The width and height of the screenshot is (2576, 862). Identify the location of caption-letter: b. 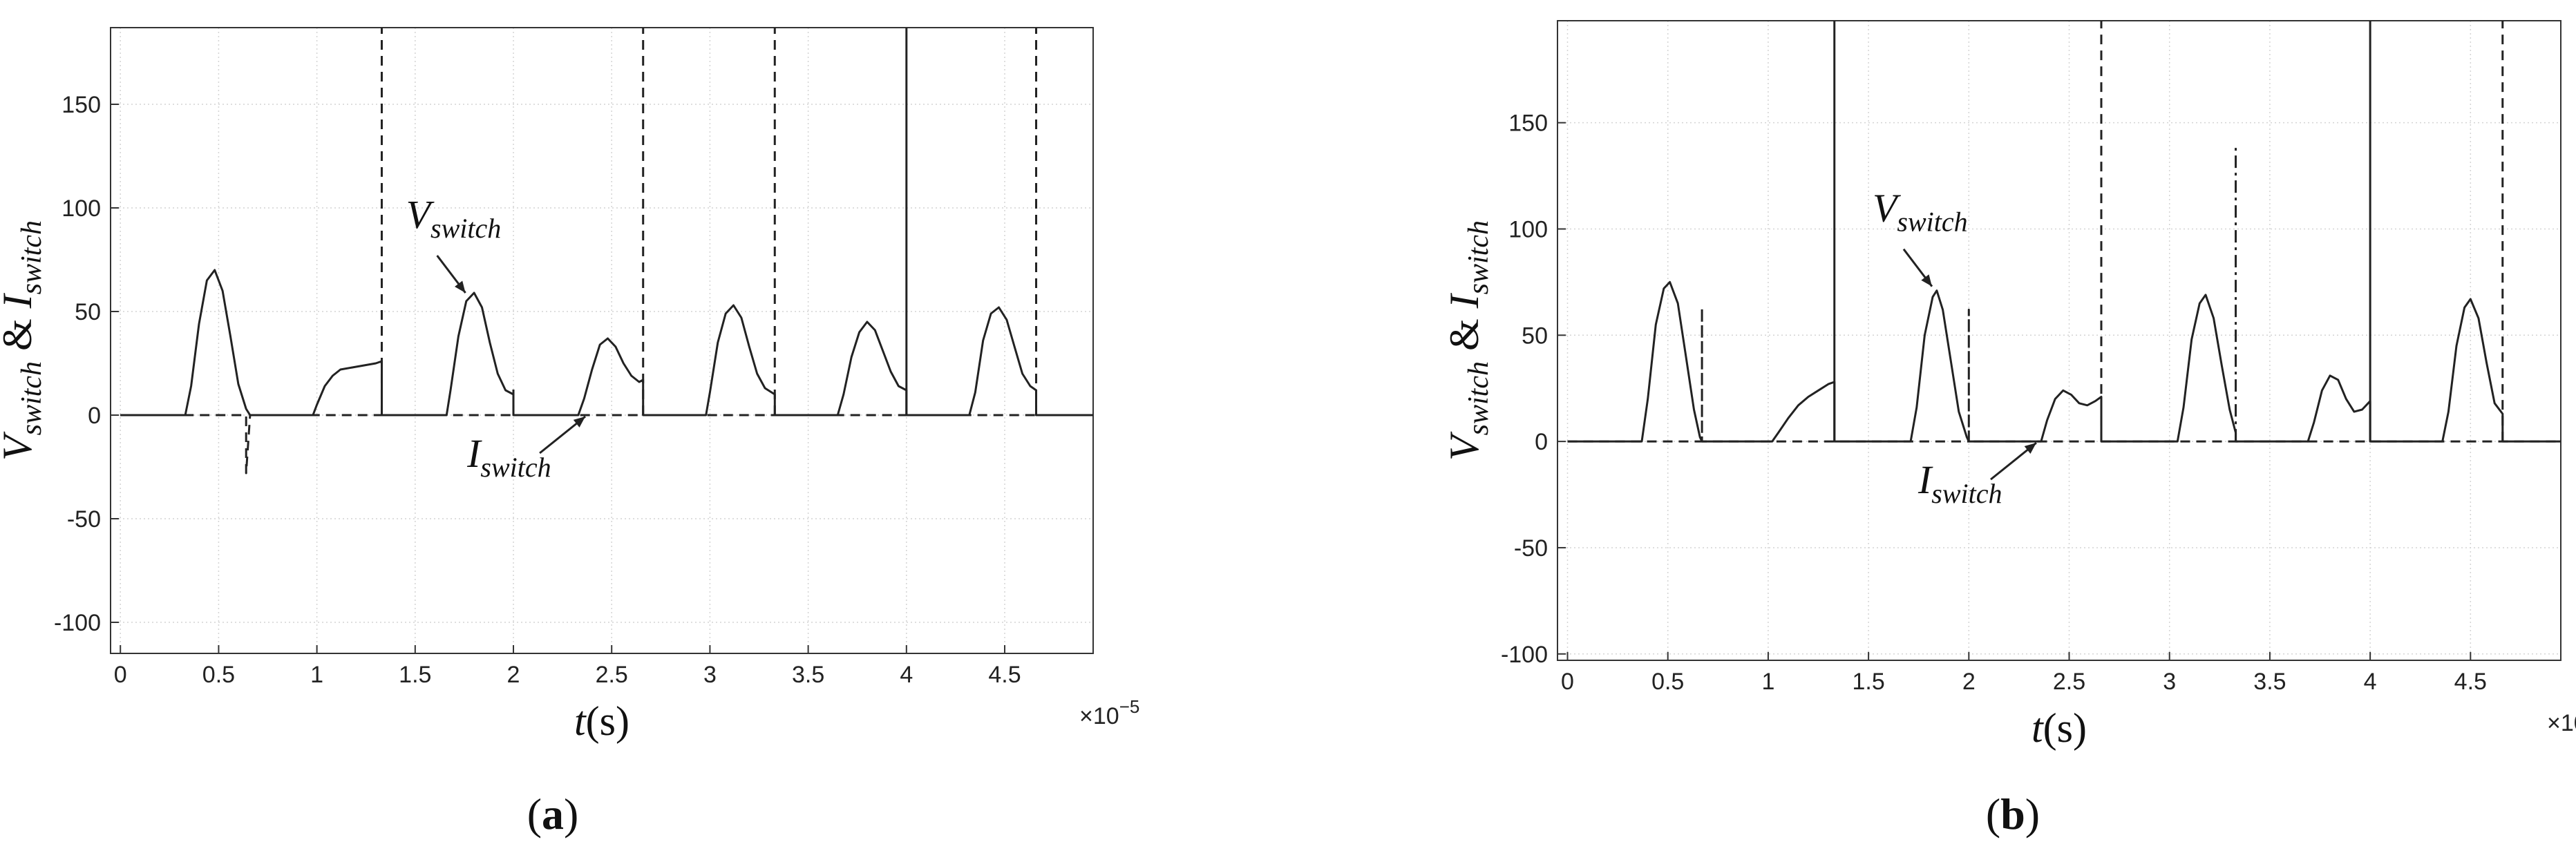
(2012, 814).